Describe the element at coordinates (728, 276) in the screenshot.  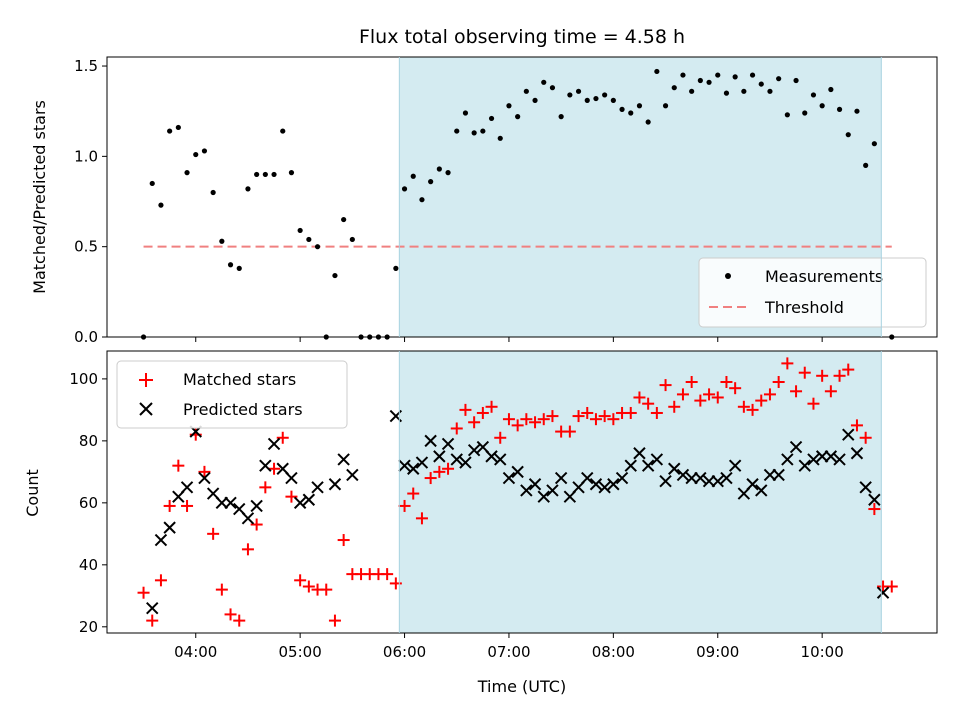
I see `legend-marker-measurements` at that location.